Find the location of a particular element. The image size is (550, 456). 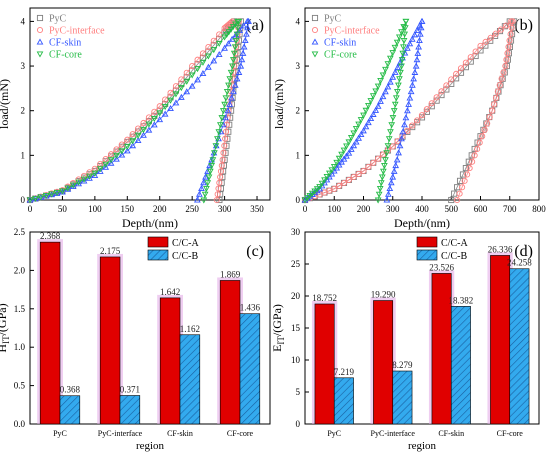

bar-value-label: 2.368 is located at coordinates (50, 236).